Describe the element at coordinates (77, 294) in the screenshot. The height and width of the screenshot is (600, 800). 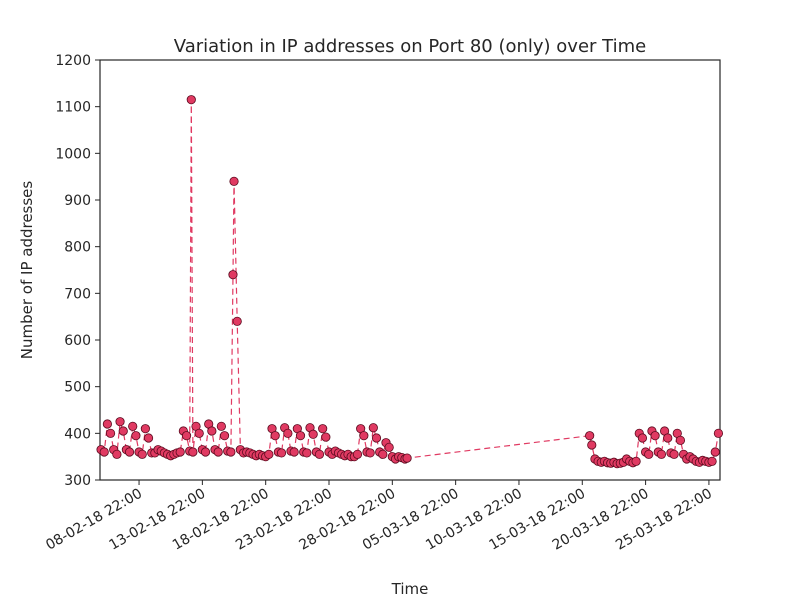
I see `y-tick-label: 700` at that location.